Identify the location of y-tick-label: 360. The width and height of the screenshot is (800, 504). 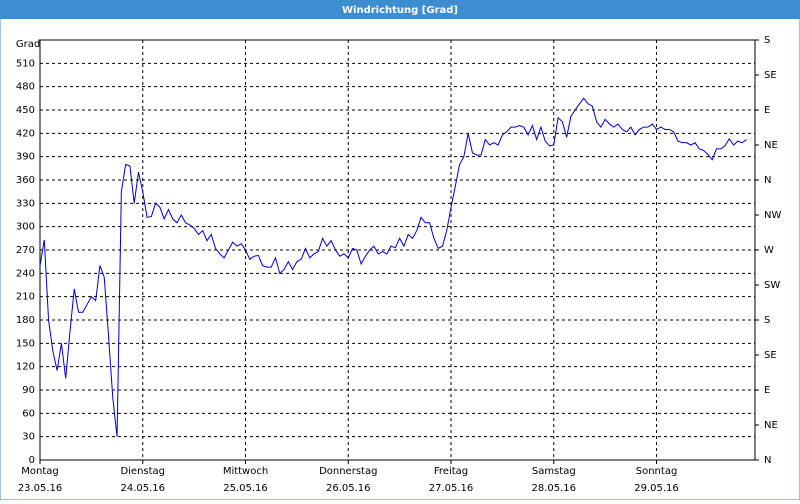
(25, 180).